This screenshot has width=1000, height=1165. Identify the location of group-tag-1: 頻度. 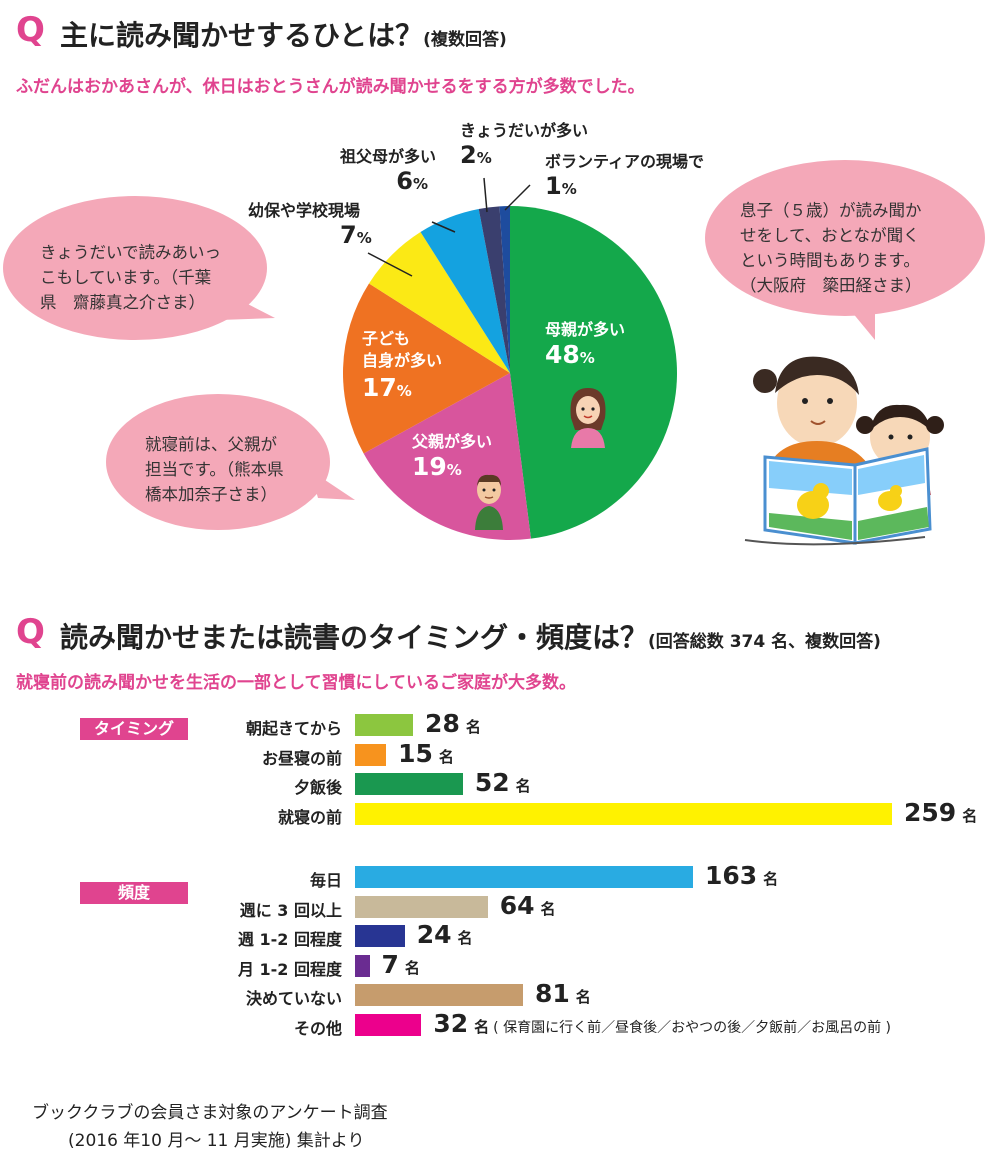
(134, 893).